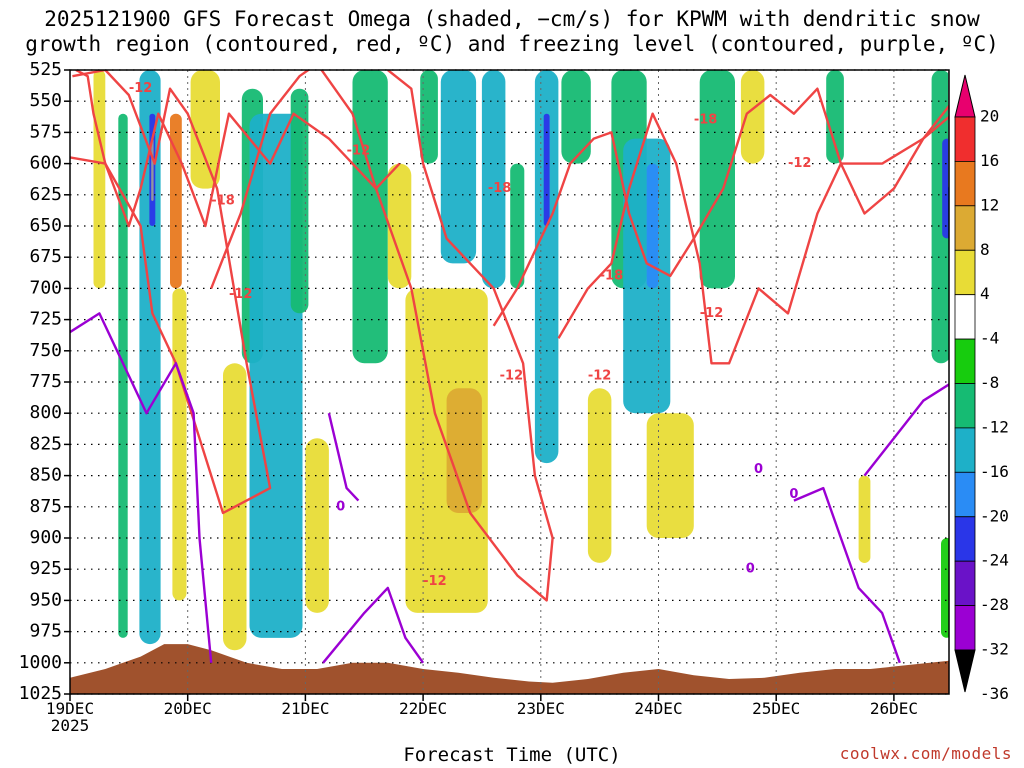 Image resolution: width=1024 pixels, height=768 pixels. Describe the element at coordinates (965, 671) in the screenshot. I see `colorbar-bottom-arrow` at that location.